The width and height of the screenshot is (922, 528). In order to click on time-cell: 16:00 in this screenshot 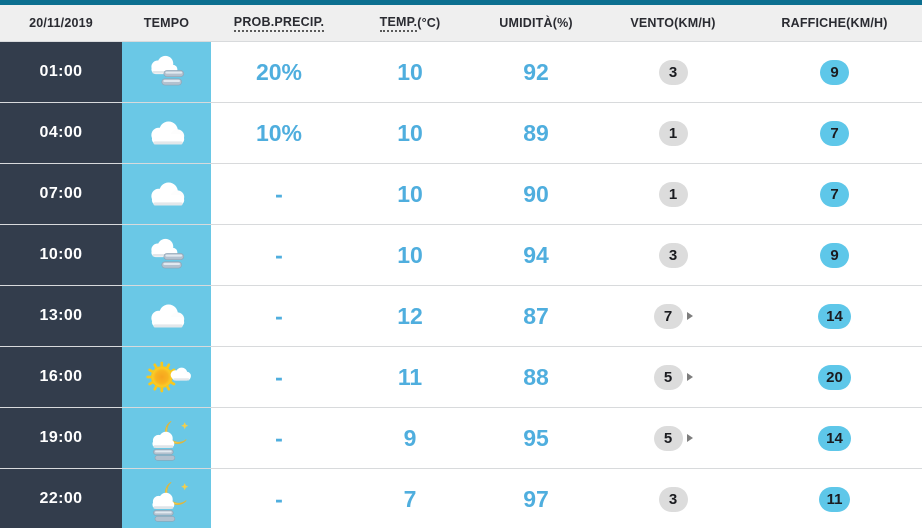, I will do `click(61, 377)`.